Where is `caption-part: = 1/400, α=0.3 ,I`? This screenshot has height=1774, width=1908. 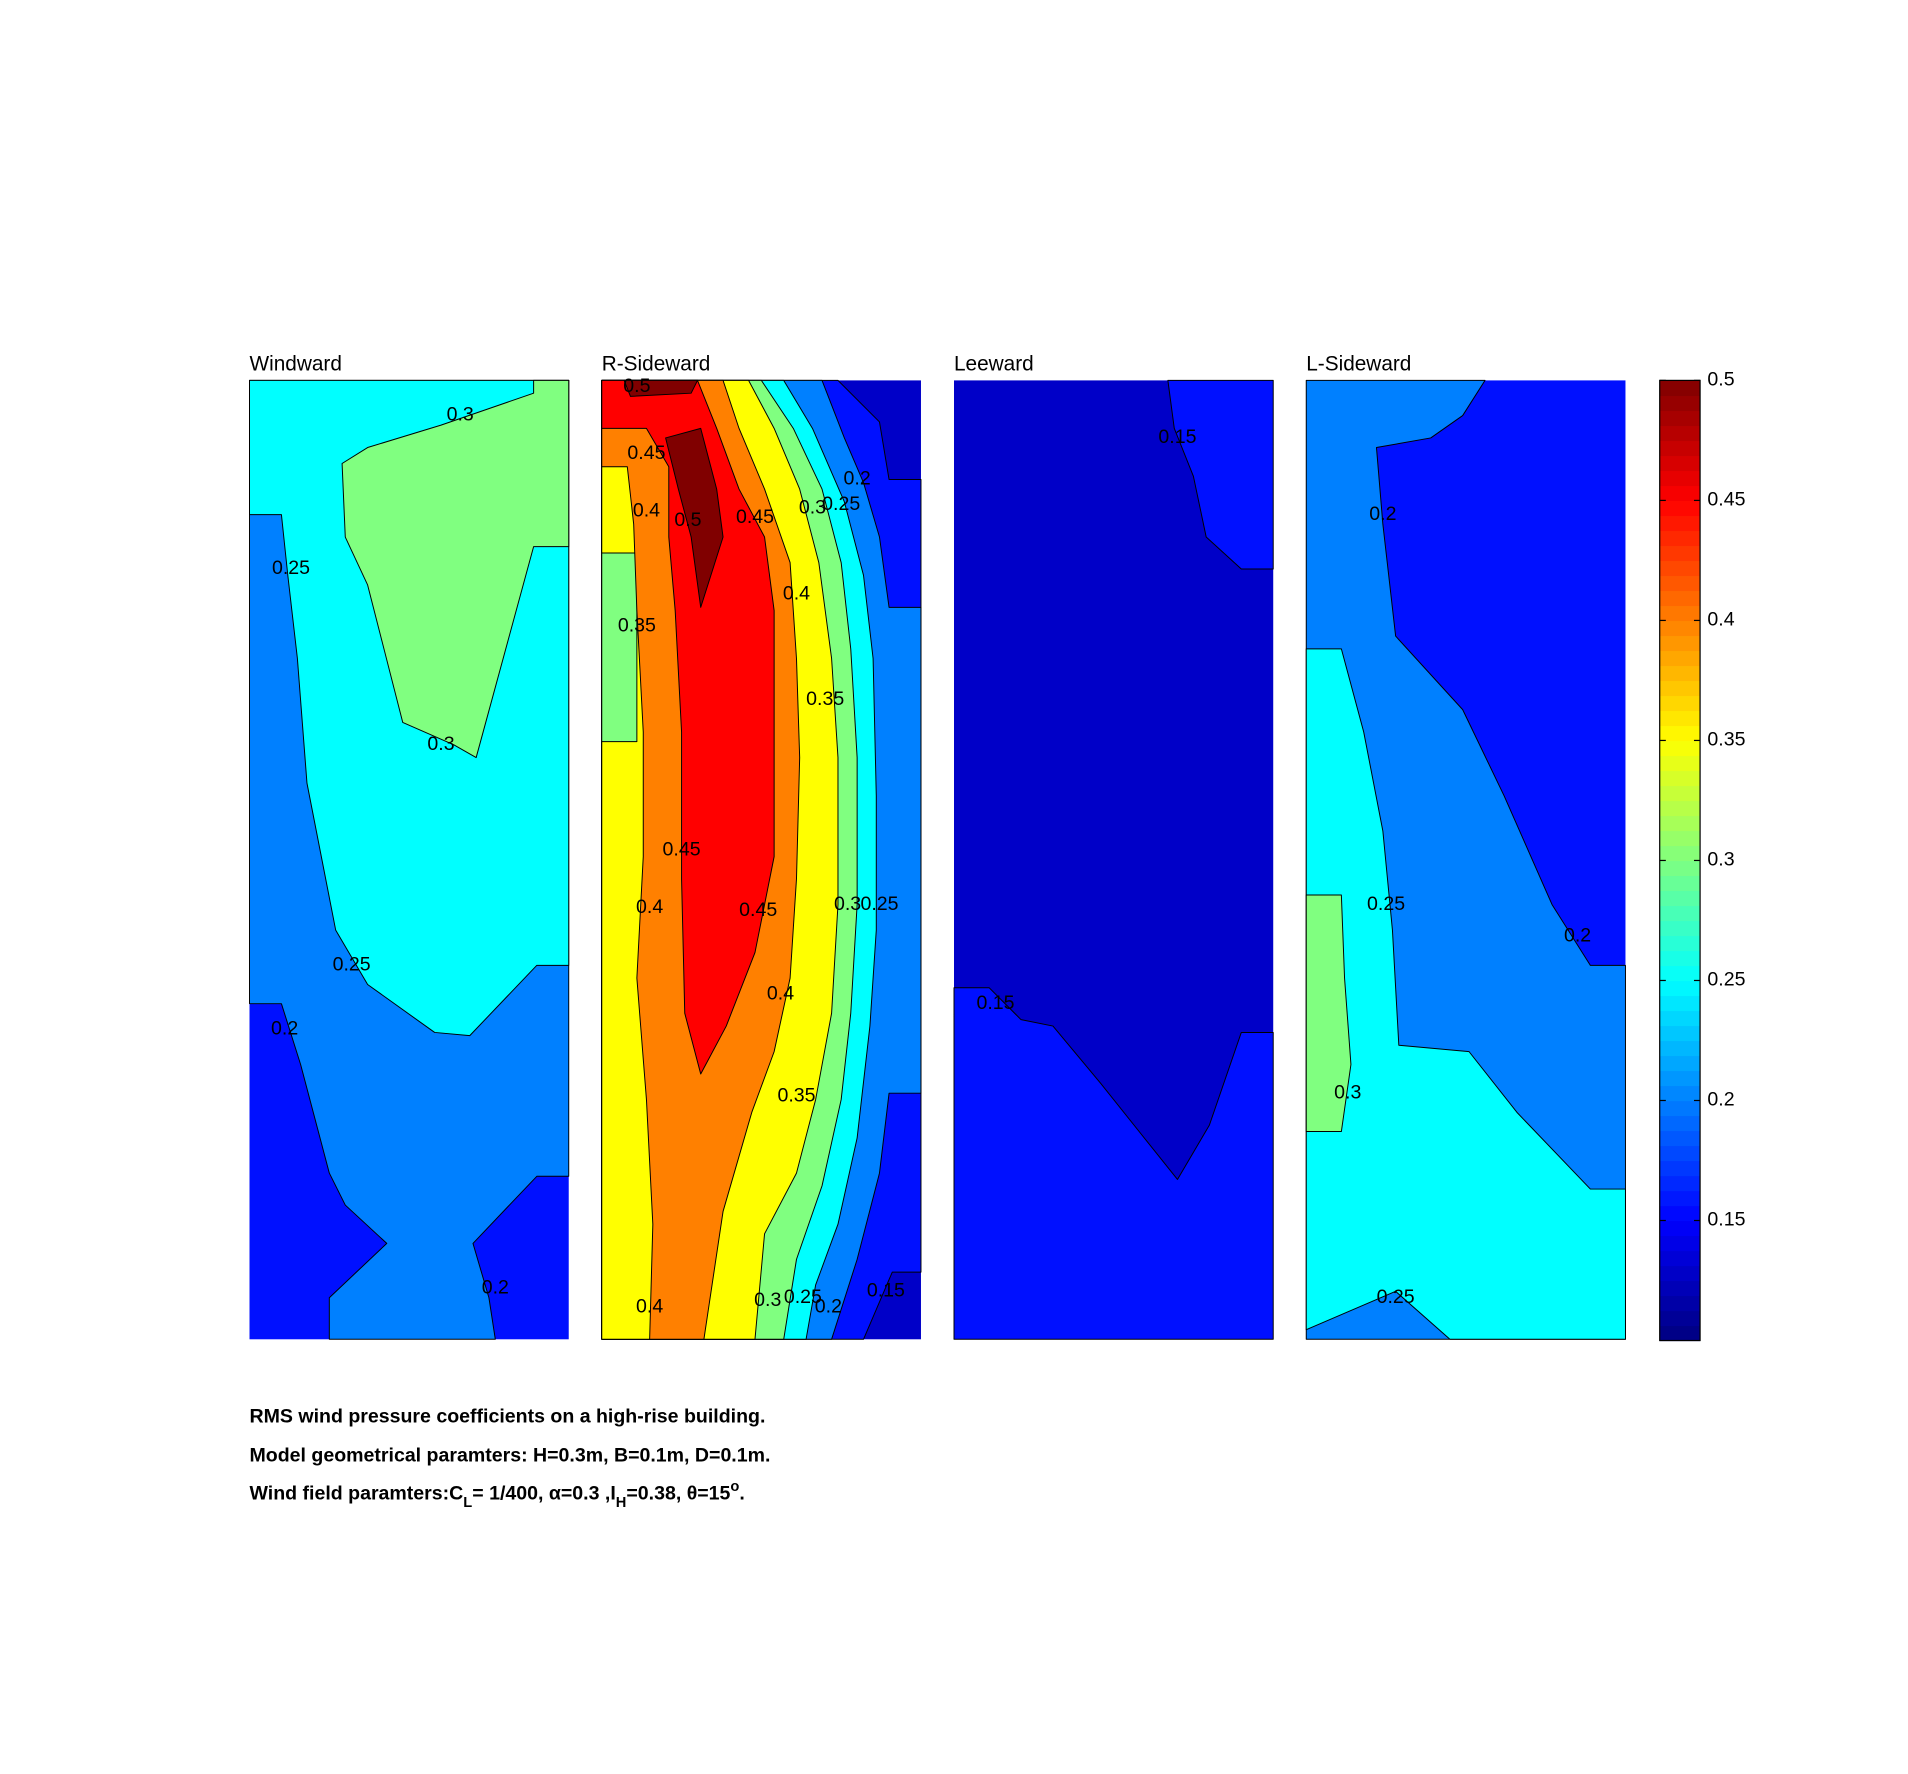
caption-part: = 1/400, α=0.3 ,I is located at coordinates (544, 1494).